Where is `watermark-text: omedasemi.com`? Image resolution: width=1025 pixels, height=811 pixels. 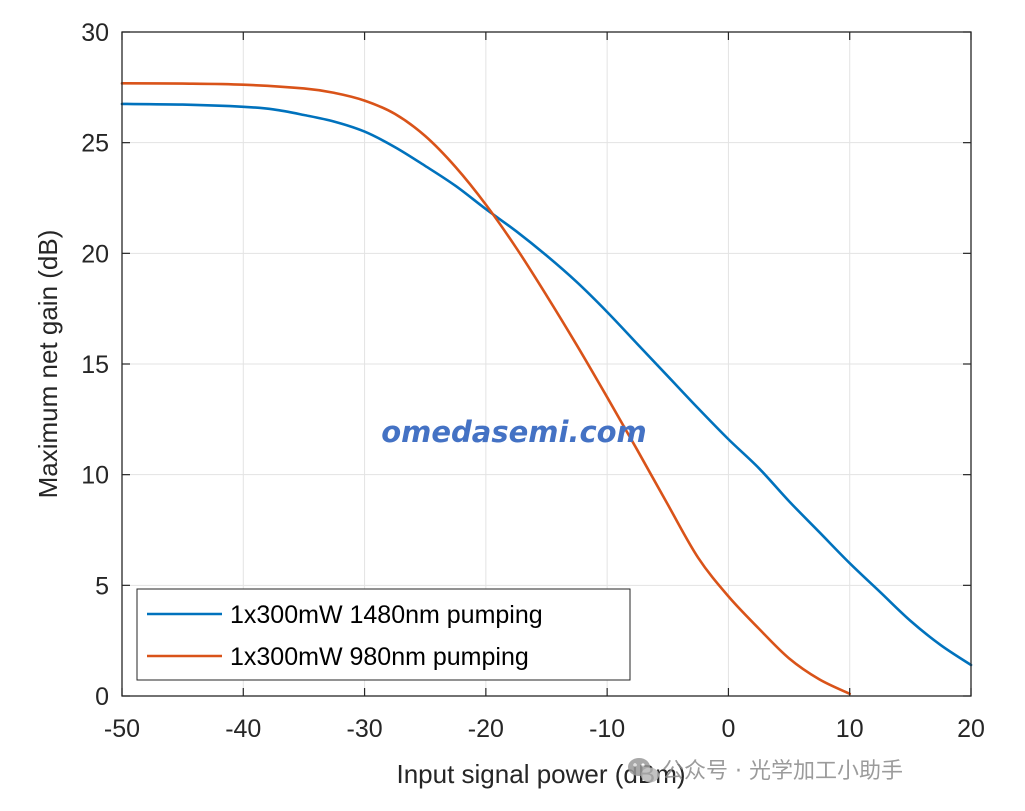 watermark-text: omedasemi.com is located at coordinates (514, 432).